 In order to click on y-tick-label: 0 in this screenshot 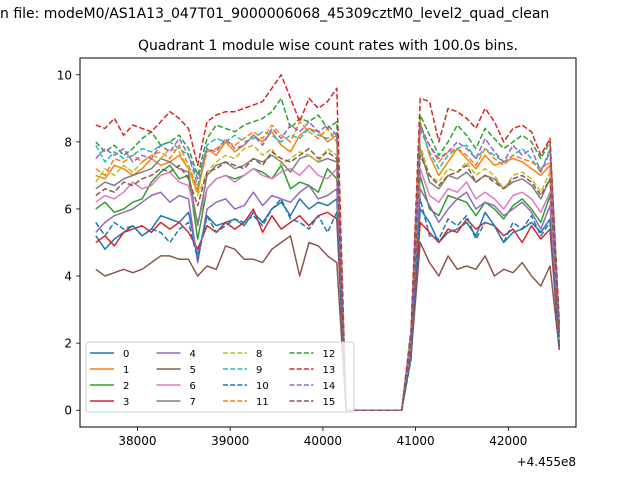, I will do `click(68, 411)`.